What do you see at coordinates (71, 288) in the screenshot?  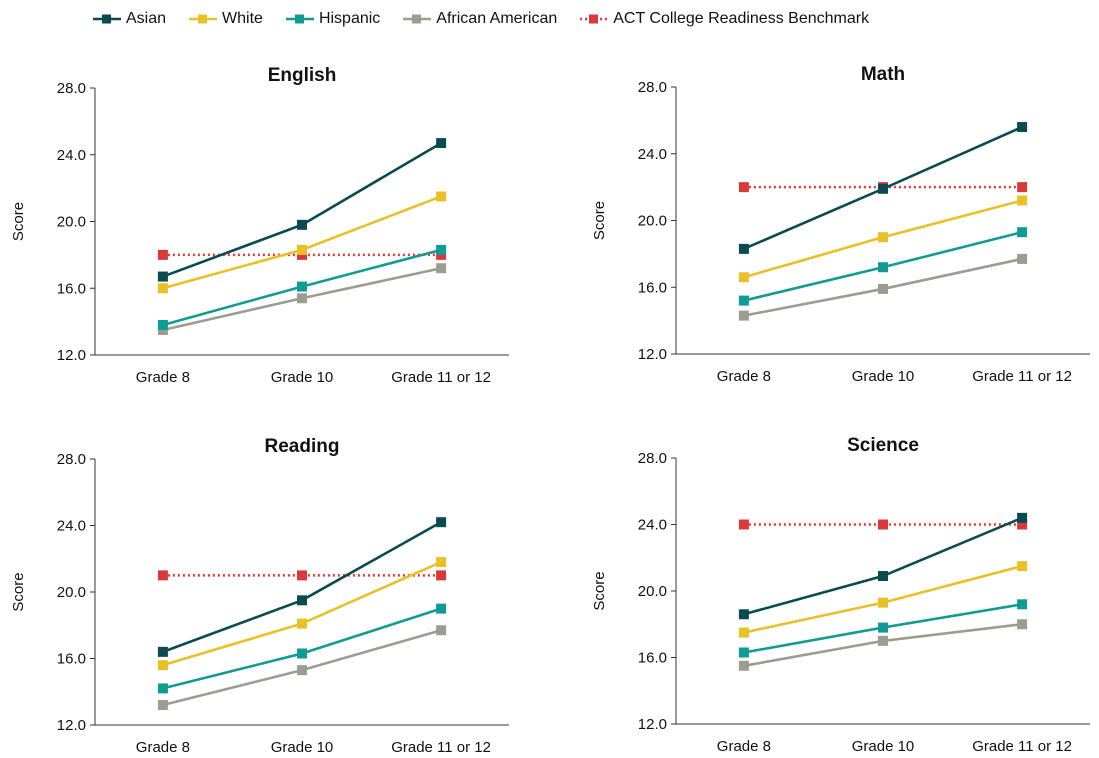 I see `y-tick-label-english: 16.0` at bounding box center [71, 288].